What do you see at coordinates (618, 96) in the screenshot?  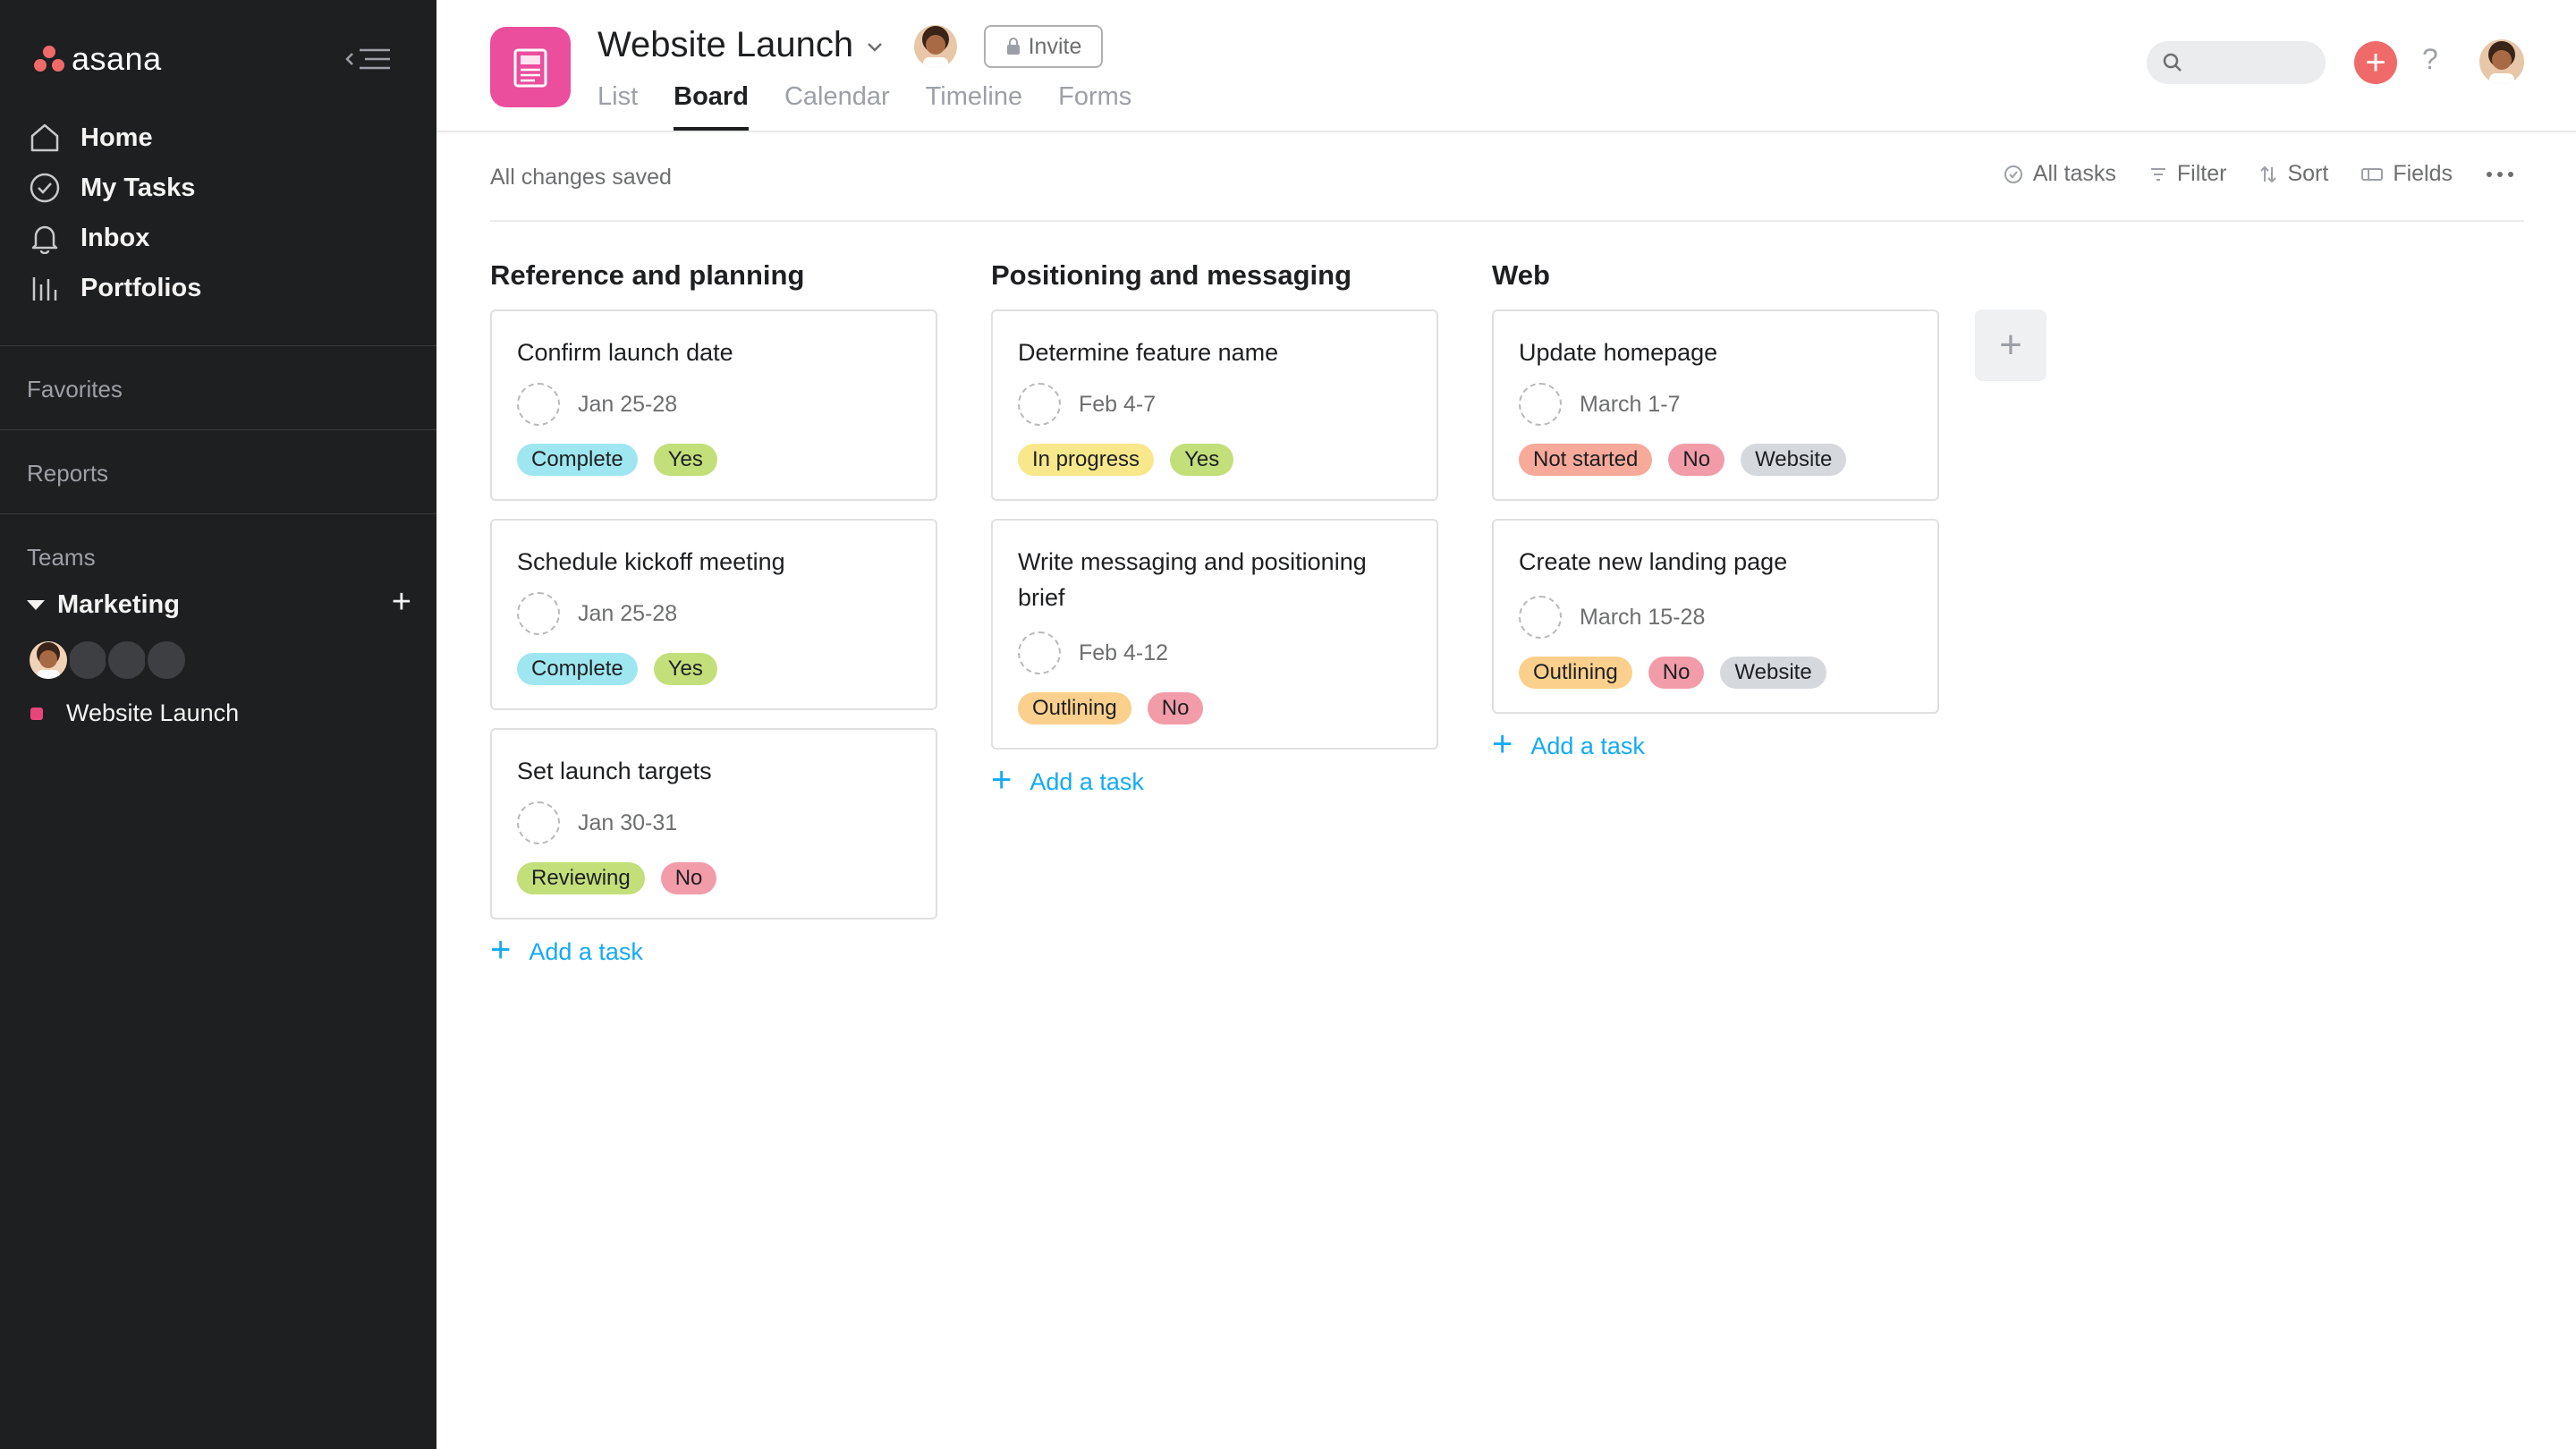 I see `tab-list: List` at bounding box center [618, 96].